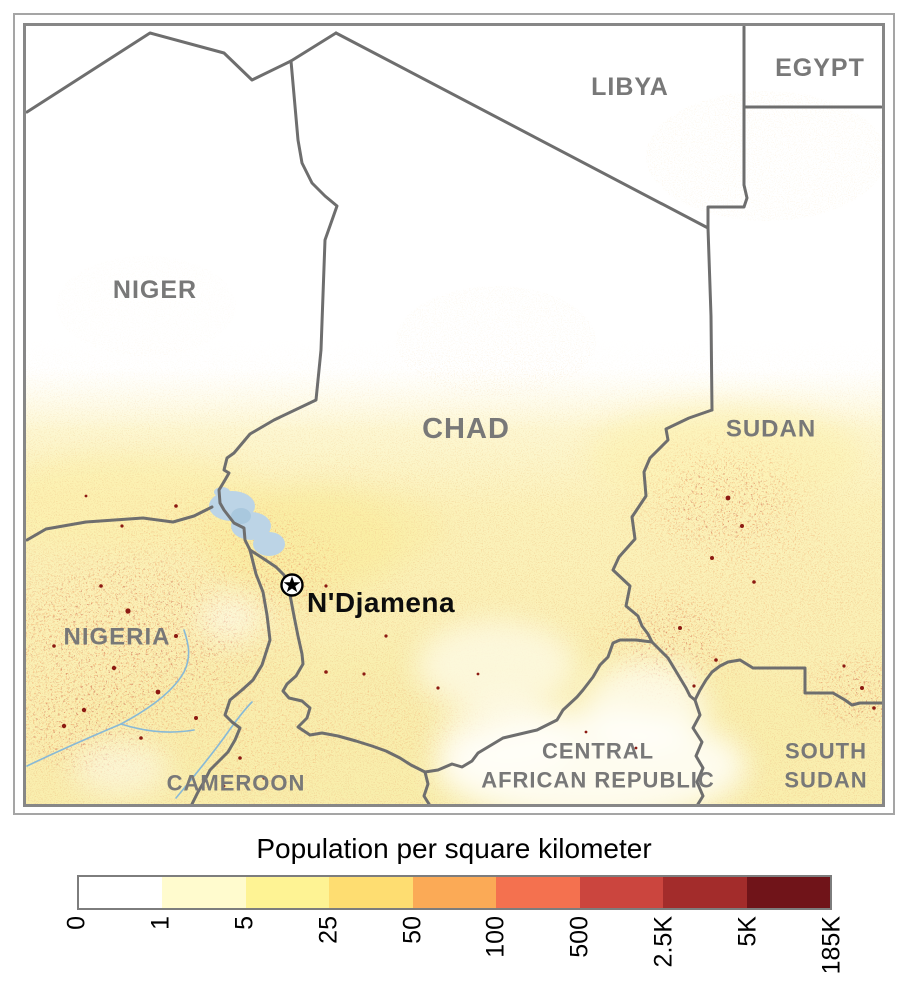 This screenshot has width=908, height=1000. What do you see at coordinates (292, 585) in the screenshot?
I see `capital-star-icon` at bounding box center [292, 585].